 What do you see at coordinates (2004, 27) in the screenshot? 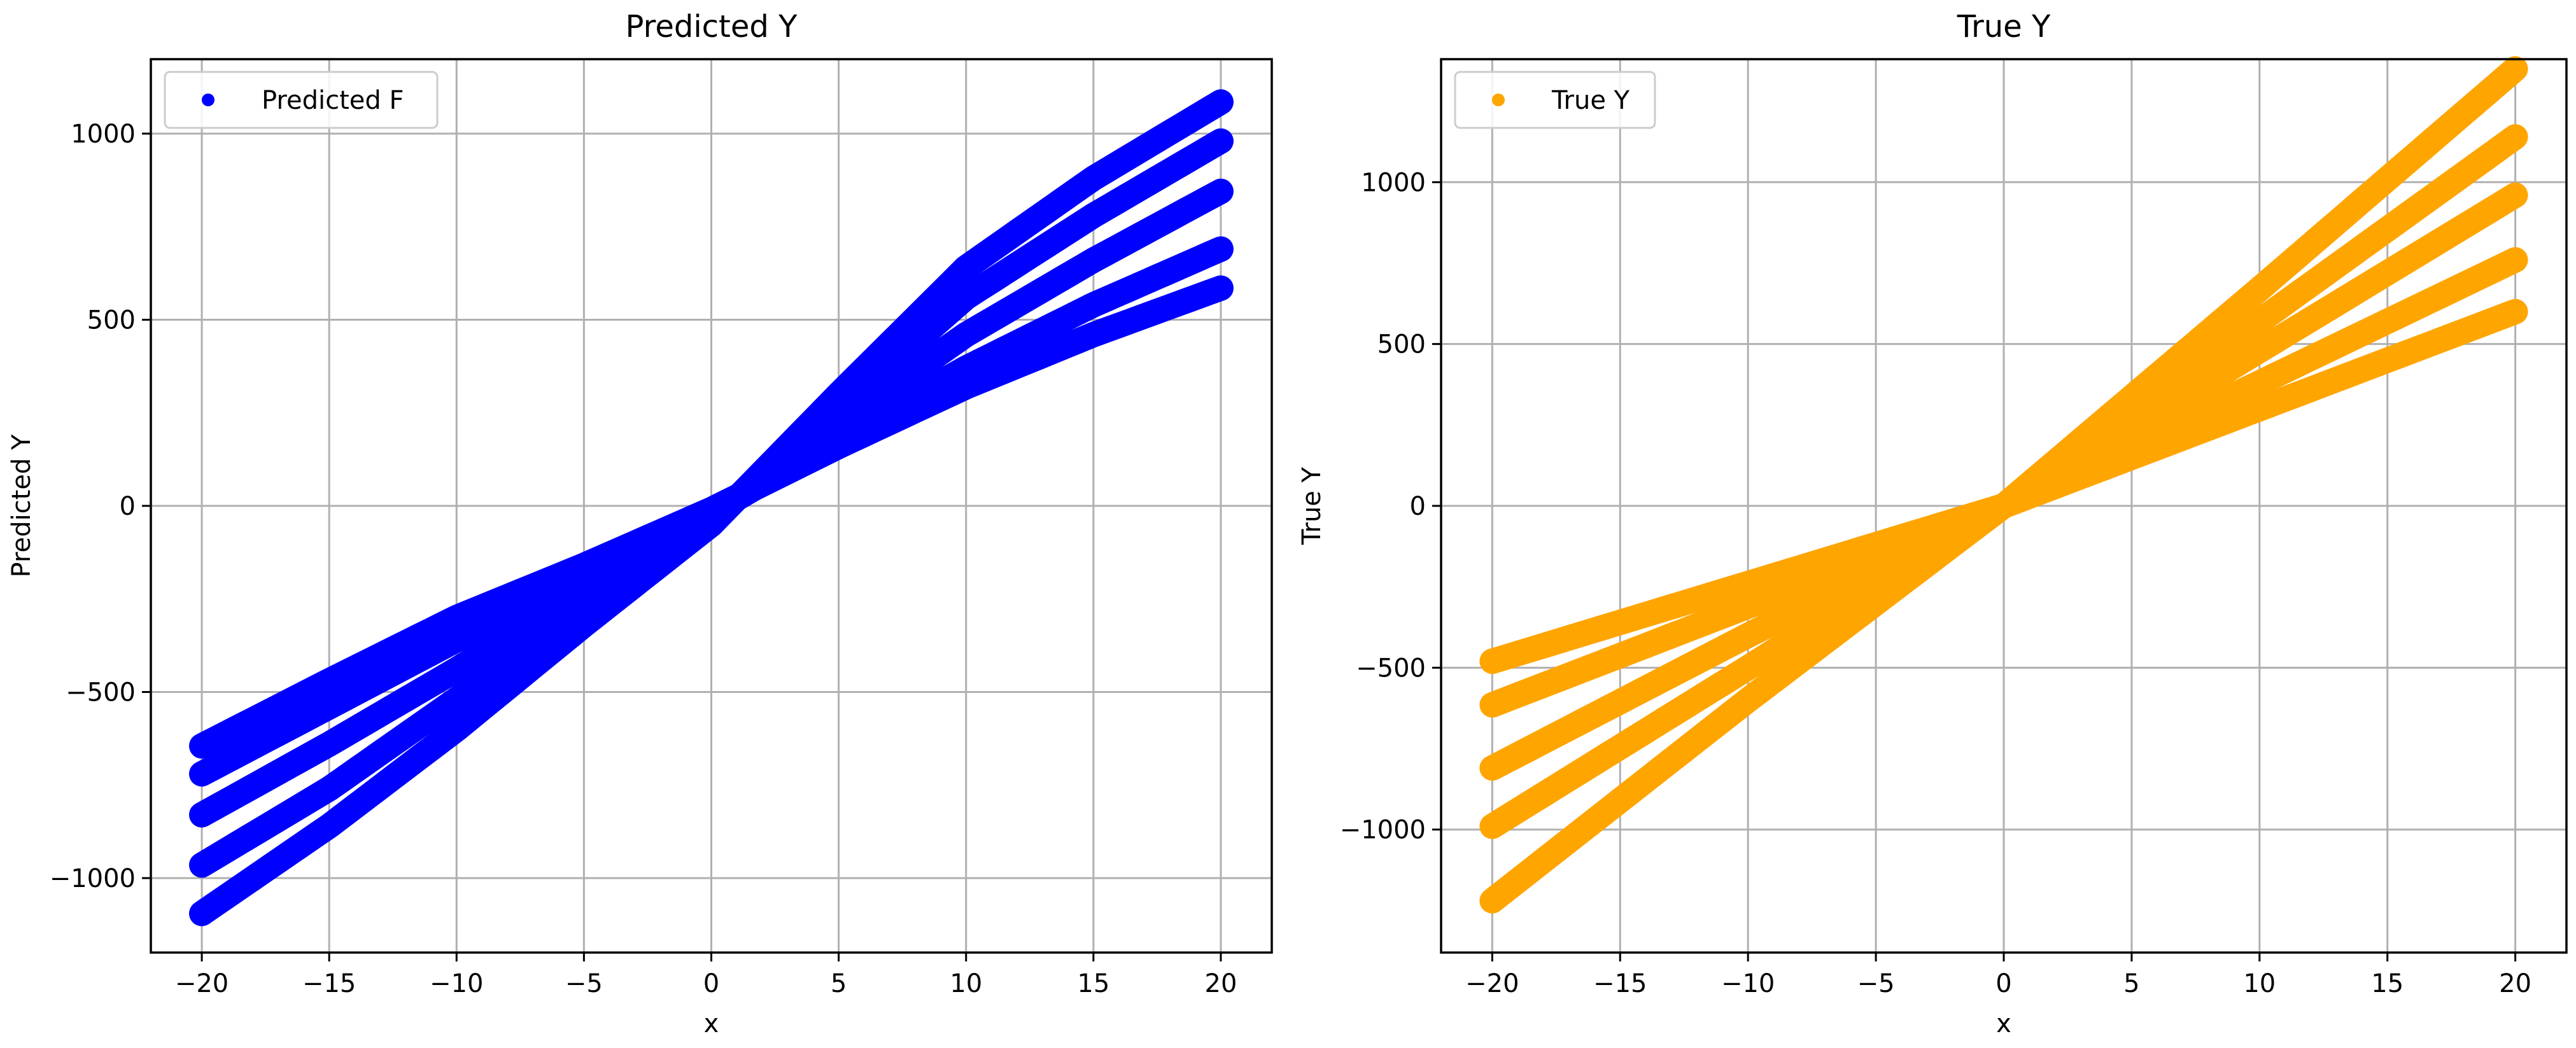
I see `true-y-title: True Y` at bounding box center [2004, 27].